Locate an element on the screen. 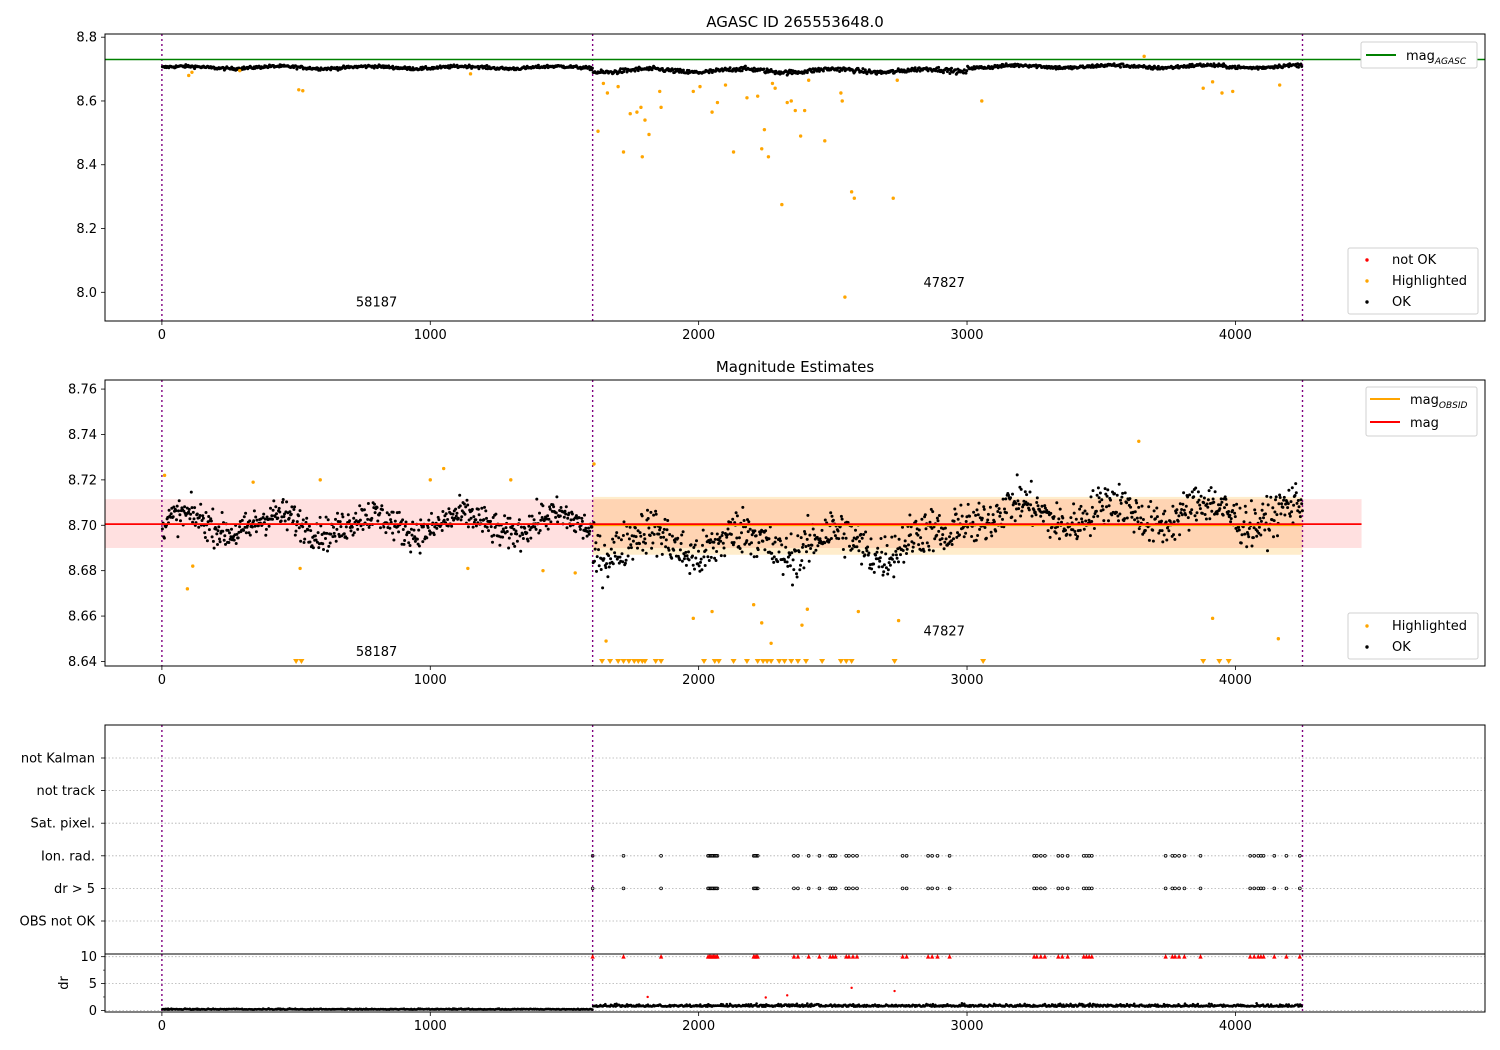 This screenshot has width=1500, height=1050. x-tick-label: 4000 is located at coordinates (1235, 1026).